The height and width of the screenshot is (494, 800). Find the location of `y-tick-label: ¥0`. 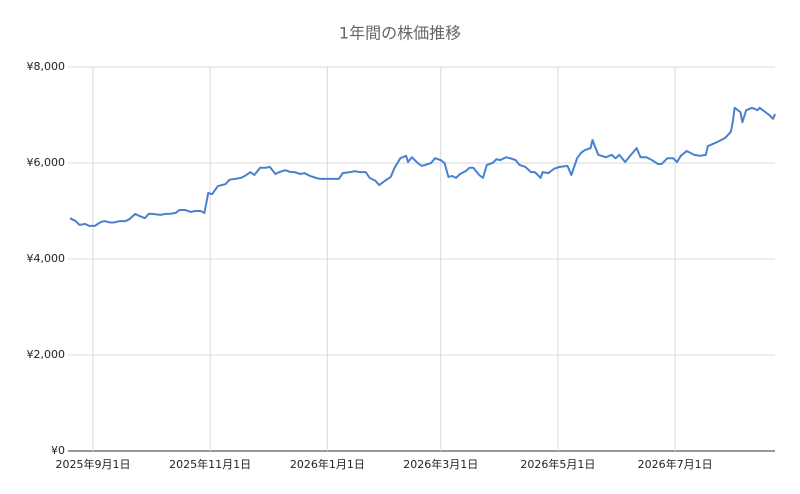

y-tick-label: ¥0 is located at coordinates (58, 450).